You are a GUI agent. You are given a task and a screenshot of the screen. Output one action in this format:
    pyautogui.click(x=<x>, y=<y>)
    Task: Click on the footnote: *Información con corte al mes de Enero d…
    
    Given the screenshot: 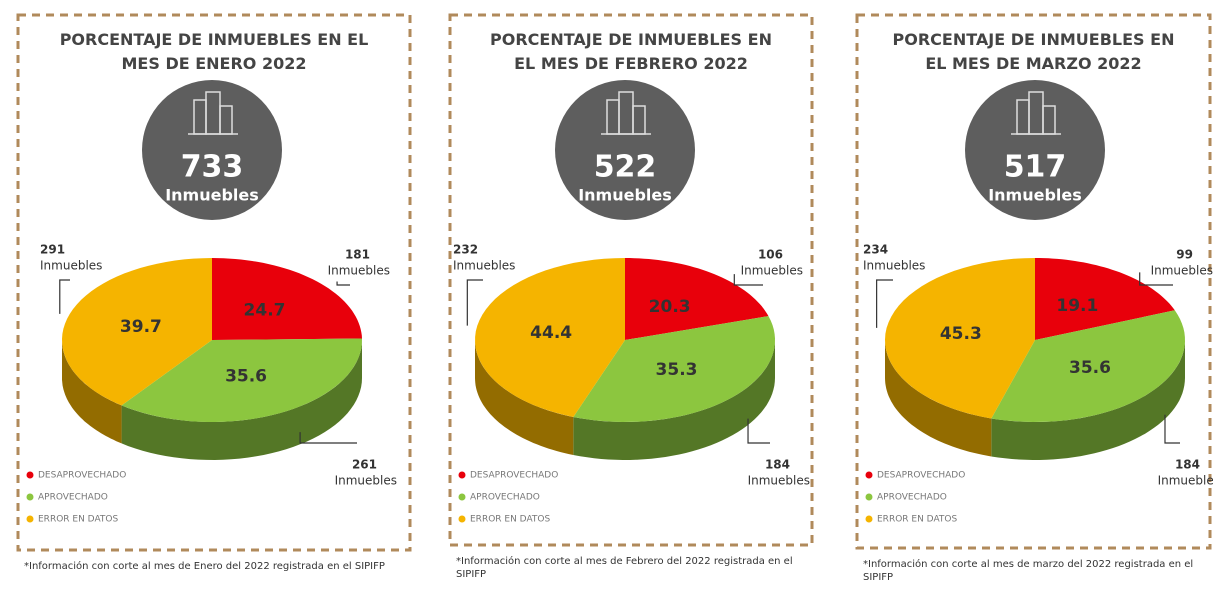 What is the action you would take?
    pyautogui.click(x=204, y=566)
    